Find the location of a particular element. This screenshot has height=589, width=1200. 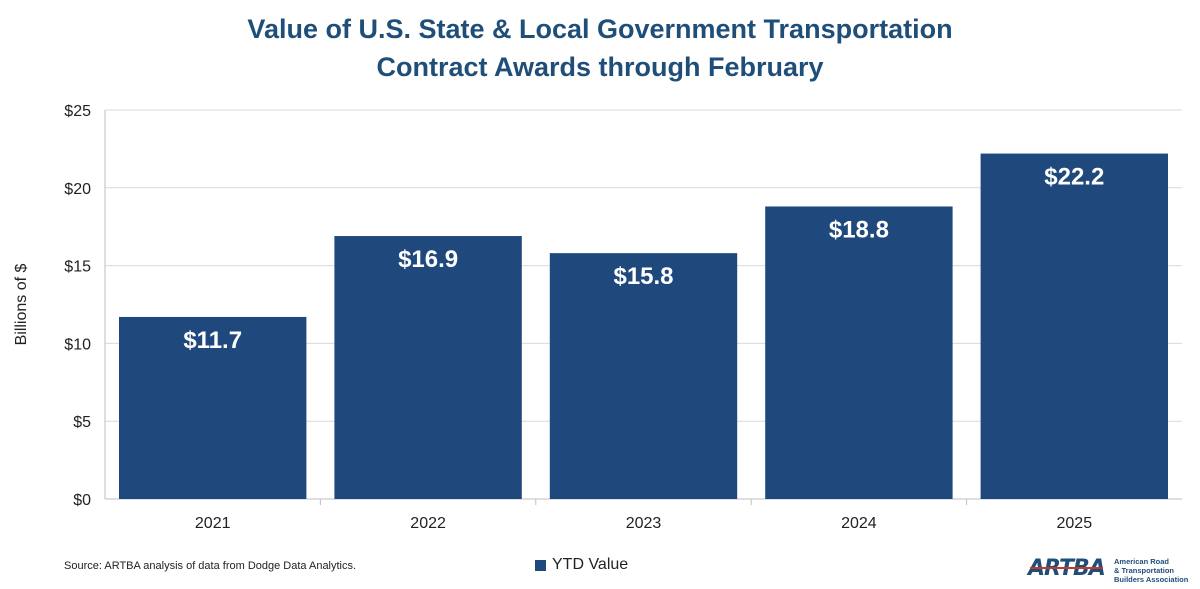

logo-text-line-2: & Transportation is located at coordinates (1144, 570).